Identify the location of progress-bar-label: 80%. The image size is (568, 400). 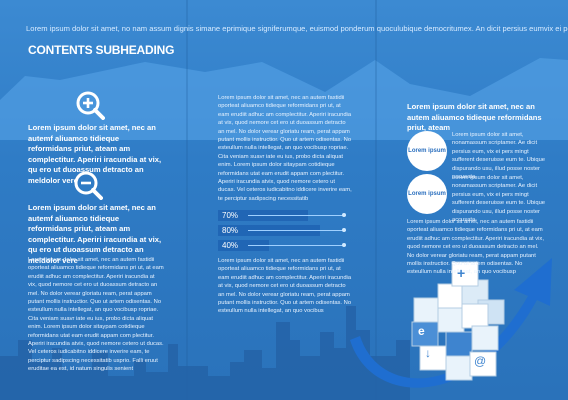
(230, 230).